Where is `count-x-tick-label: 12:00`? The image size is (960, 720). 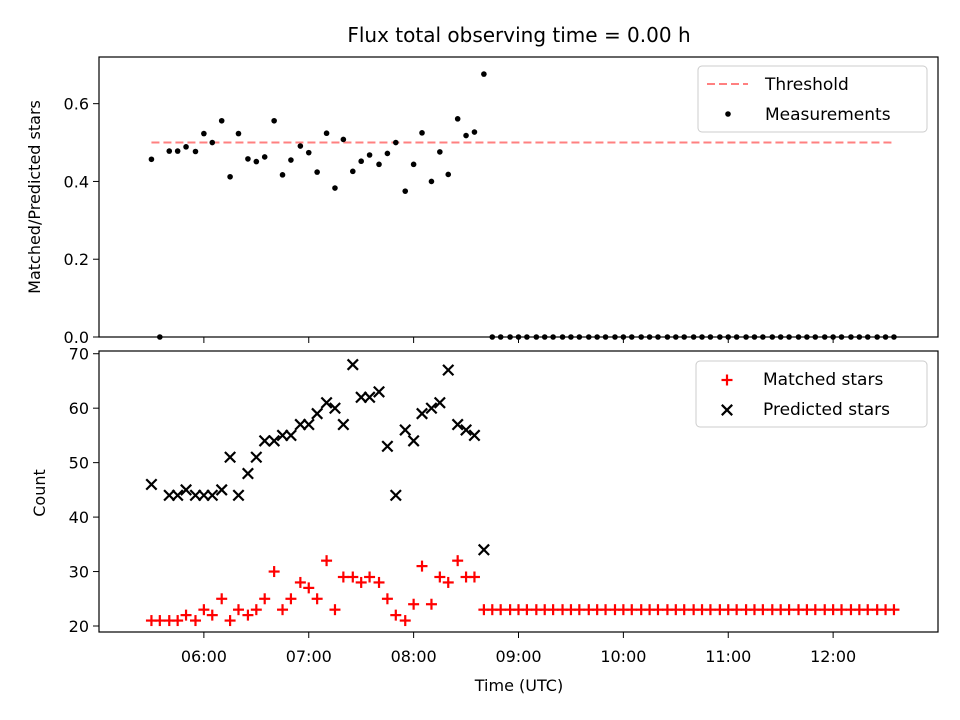
count-x-tick-label: 12:00 is located at coordinates (833, 656).